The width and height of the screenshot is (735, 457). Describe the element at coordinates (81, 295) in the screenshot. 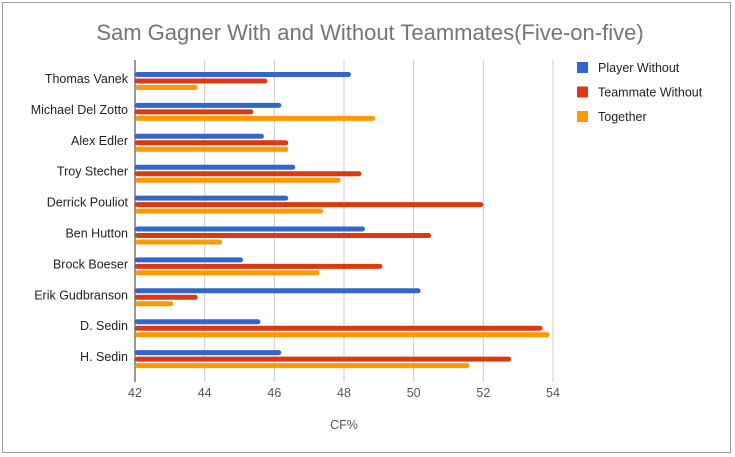

I see `y-category-label: Erik Gudbranson` at that location.